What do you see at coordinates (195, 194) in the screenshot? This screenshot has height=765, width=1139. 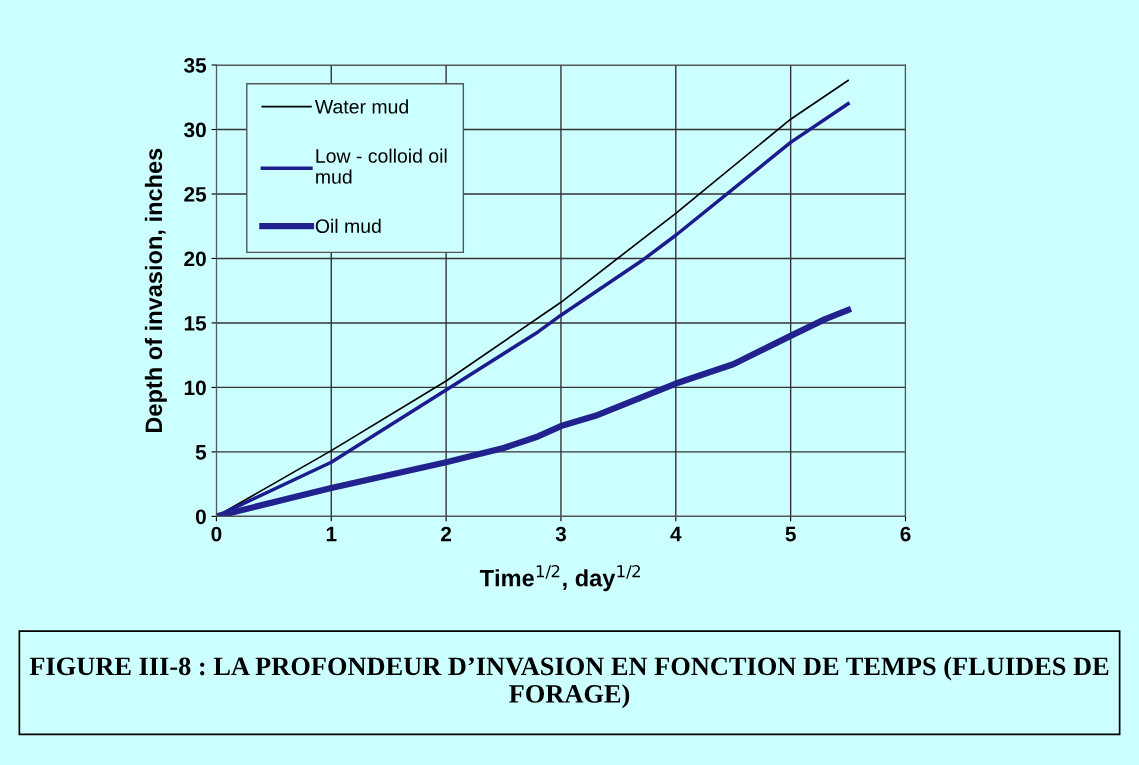 I see `y-tick-label: 25` at bounding box center [195, 194].